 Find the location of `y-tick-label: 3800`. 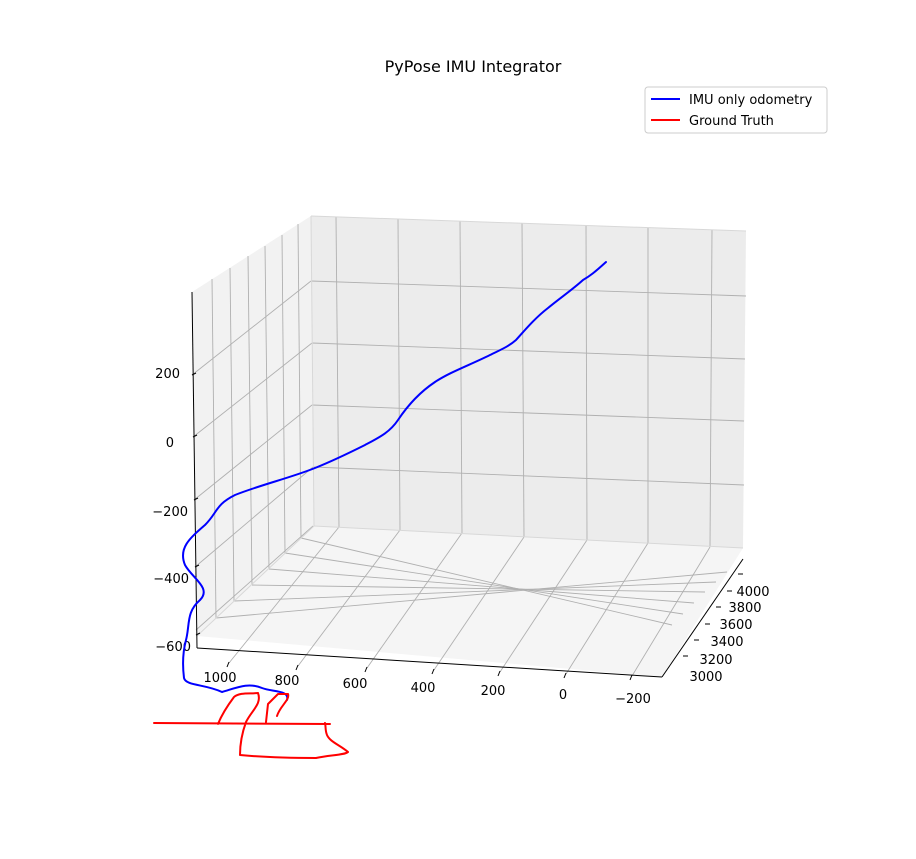

y-tick-label: 3800 is located at coordinates (744, 608).